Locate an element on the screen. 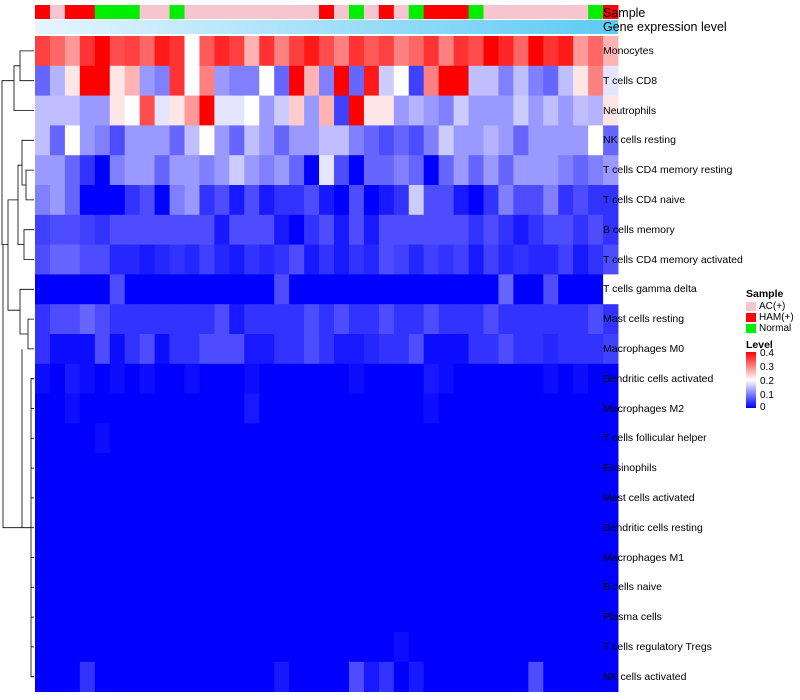 This screenshot has width=800, height=700. row-label: Dendritic cells resting is located at coordinates (653, 527).